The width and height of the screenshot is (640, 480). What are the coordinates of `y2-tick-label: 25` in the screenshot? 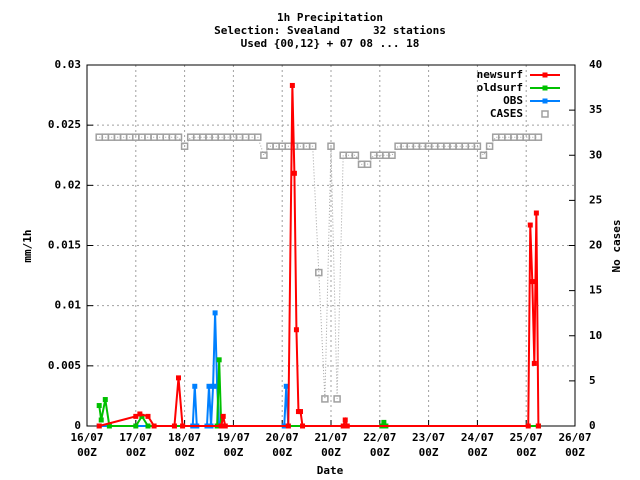 It's located at (595, 199).